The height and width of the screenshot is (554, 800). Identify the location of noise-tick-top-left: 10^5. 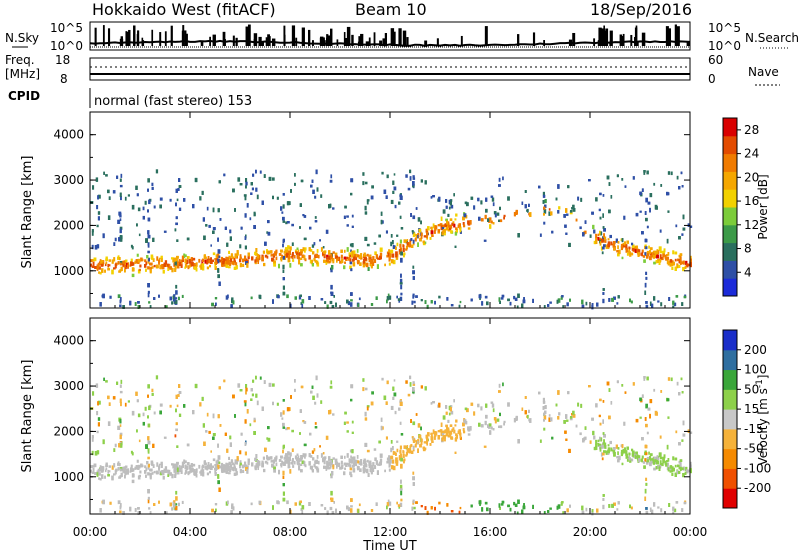
(66, 28).